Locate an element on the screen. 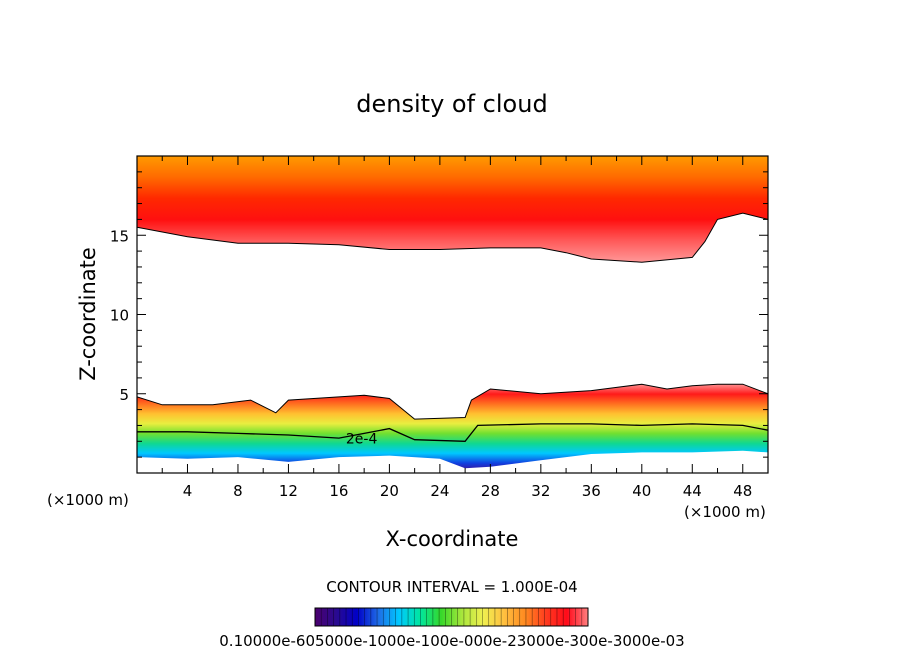 This screenshot has width=904, height=654. upper-layer-contour is located at coordinates (452, 237).